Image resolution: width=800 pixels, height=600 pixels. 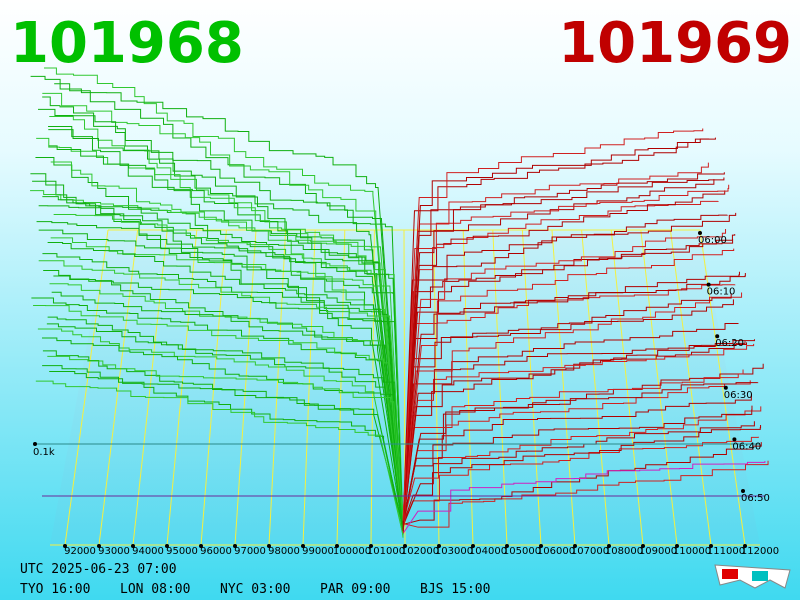 I want to click on x-tick-label: 108000, so click(x=624, y=551).